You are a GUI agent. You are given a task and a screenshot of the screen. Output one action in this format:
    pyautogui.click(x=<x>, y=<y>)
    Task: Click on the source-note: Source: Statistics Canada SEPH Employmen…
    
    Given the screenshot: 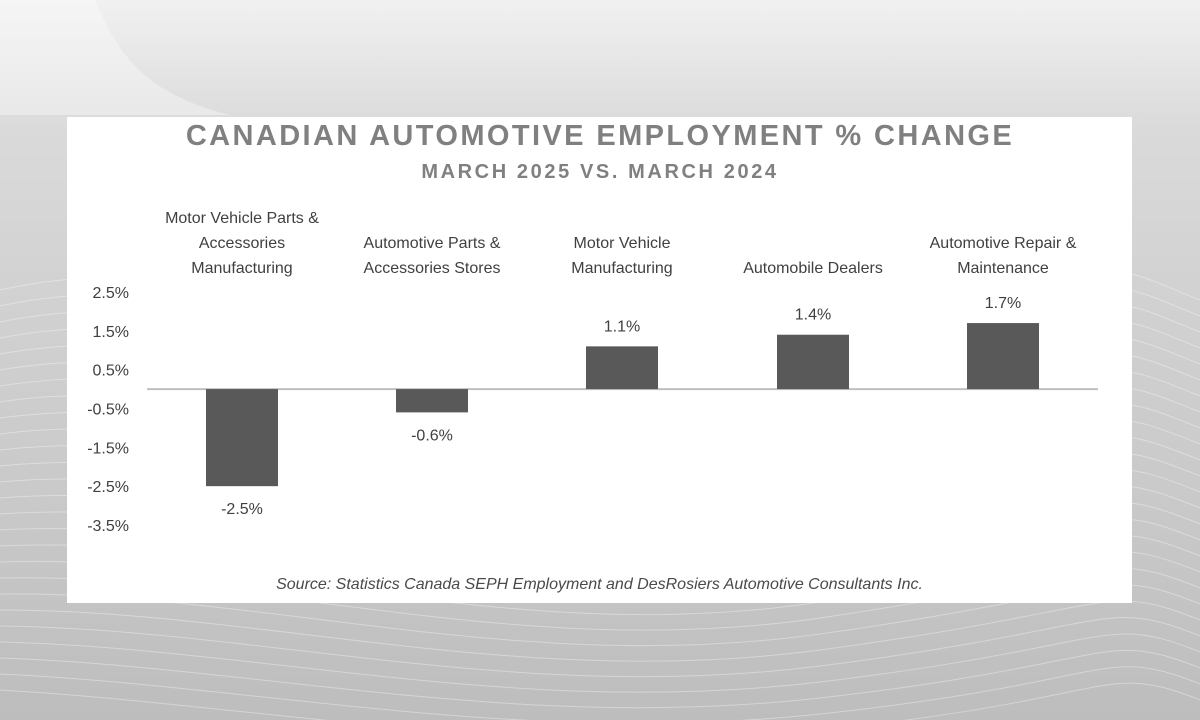 What is the action you would take?
    pyautogui.click(x=599, y=584)
    